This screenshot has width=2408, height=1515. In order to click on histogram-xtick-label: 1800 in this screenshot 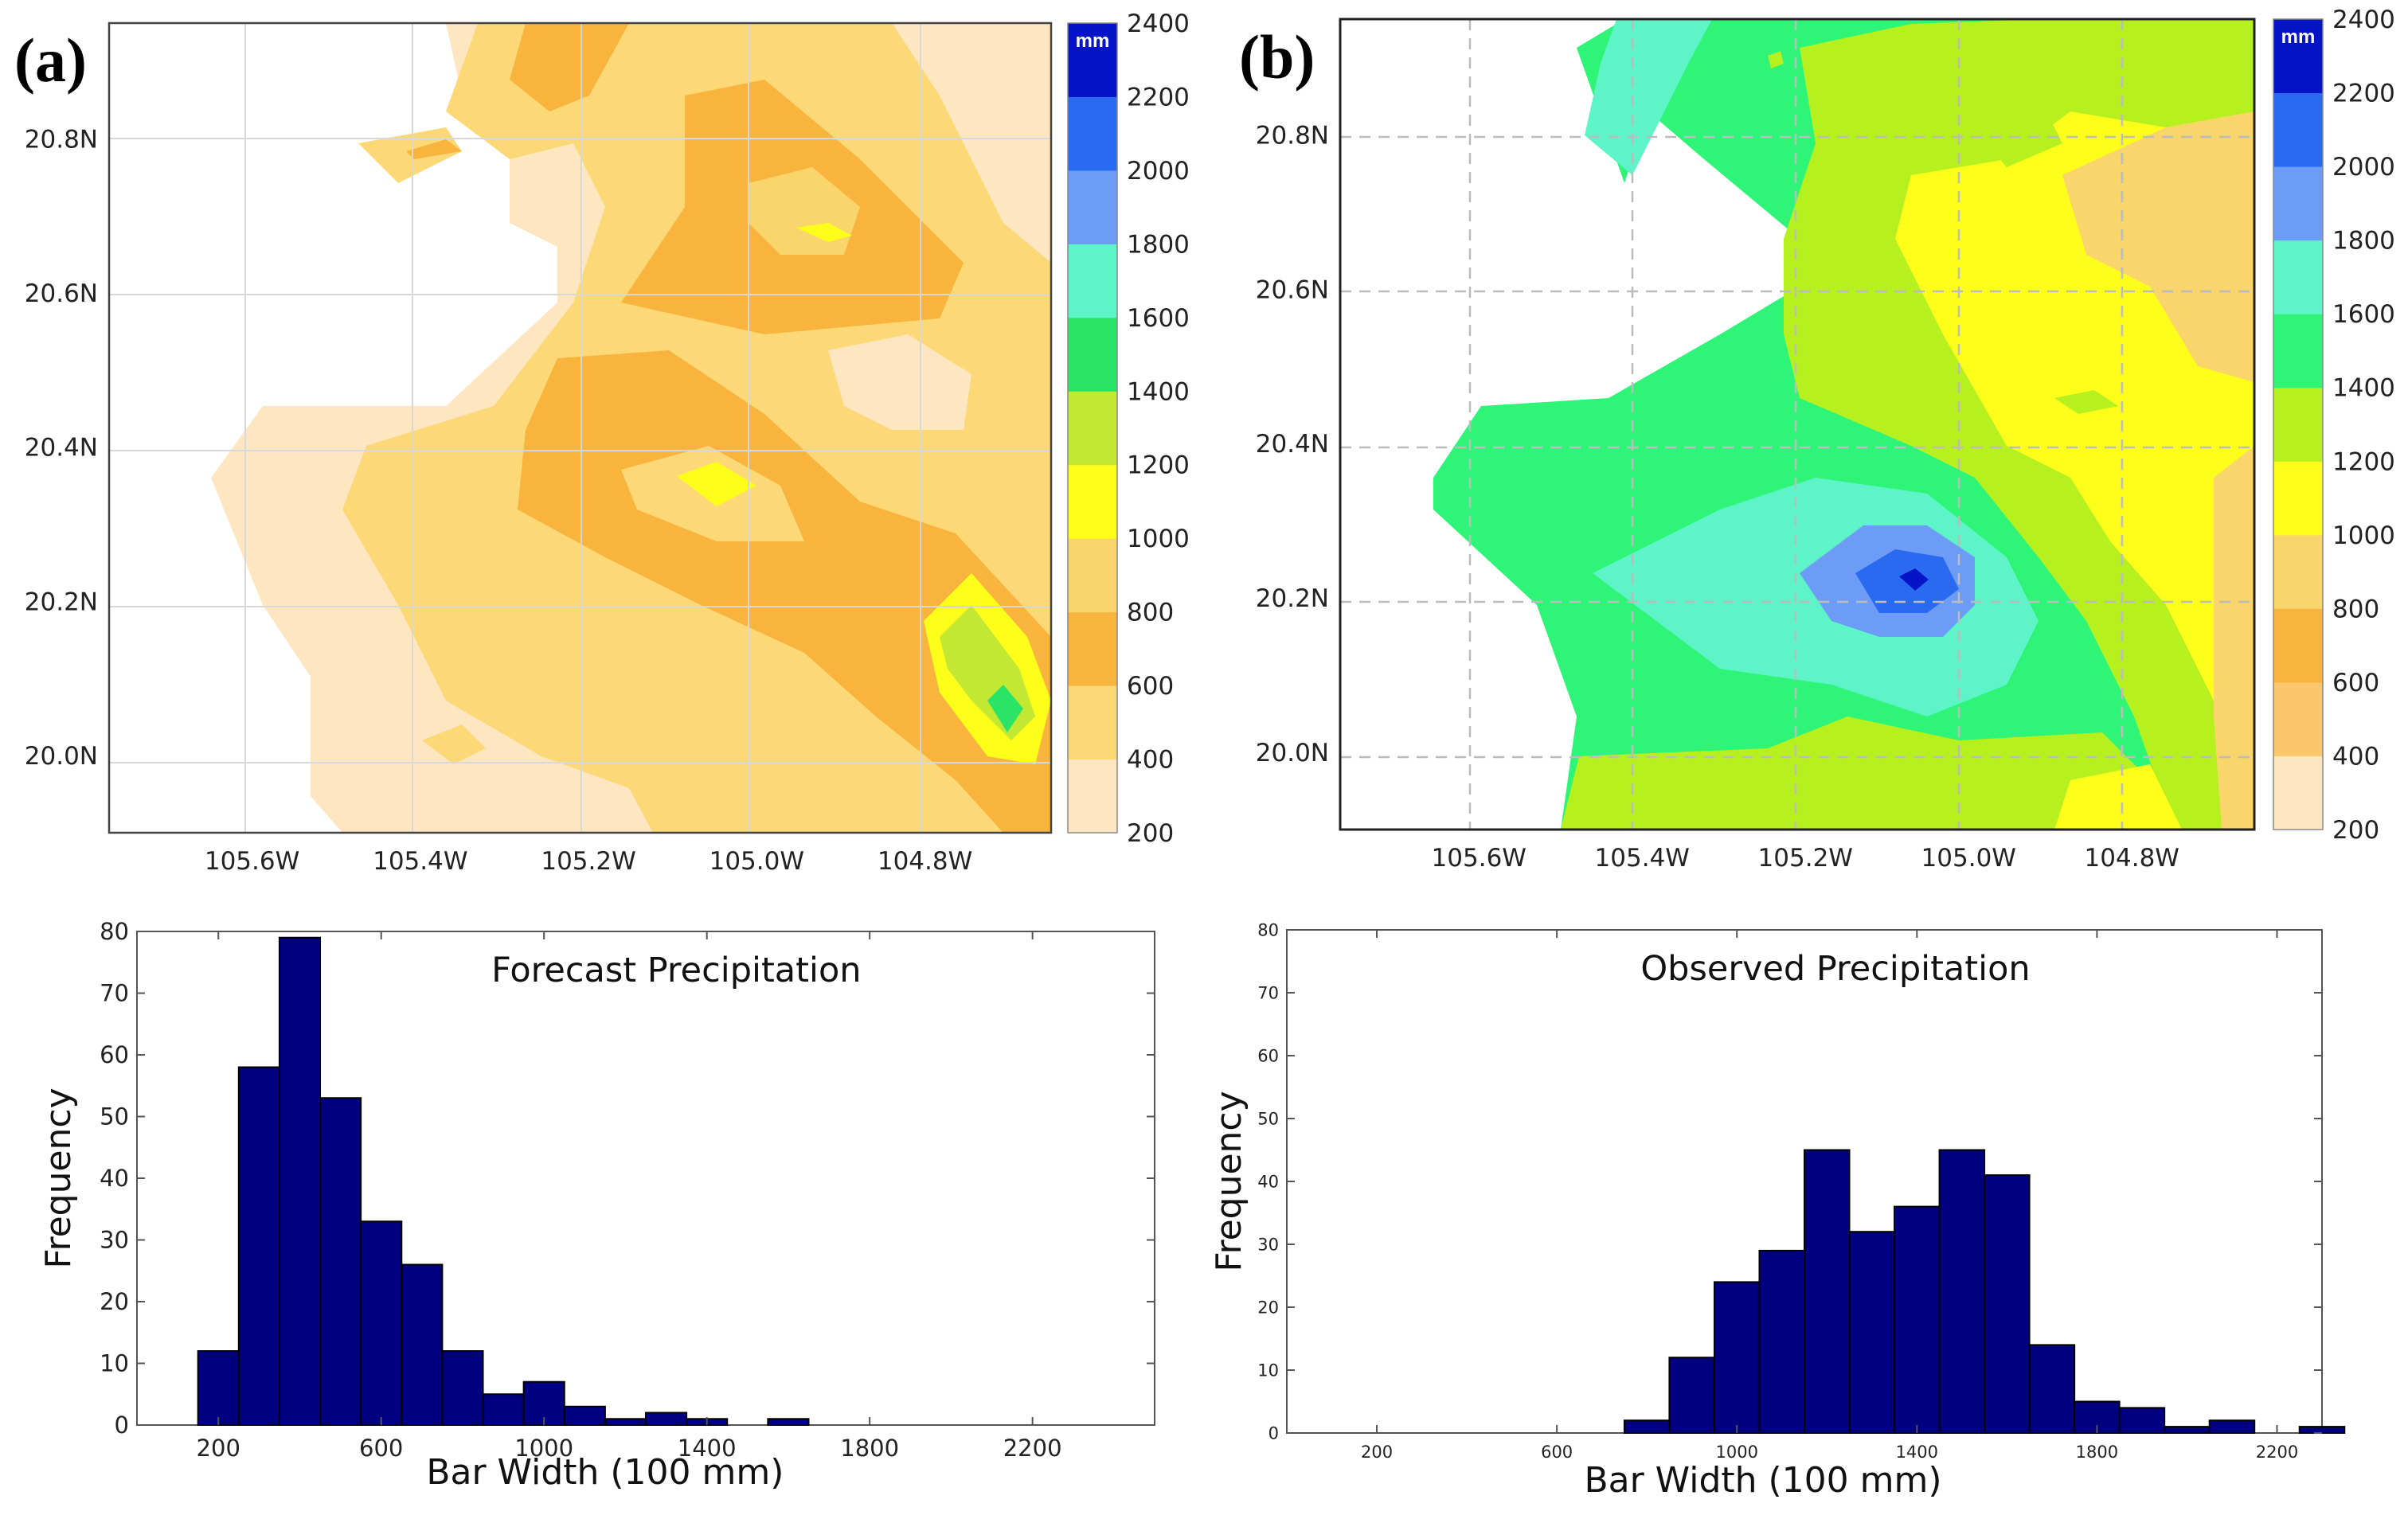, I will do `click(2097, 1452)`.